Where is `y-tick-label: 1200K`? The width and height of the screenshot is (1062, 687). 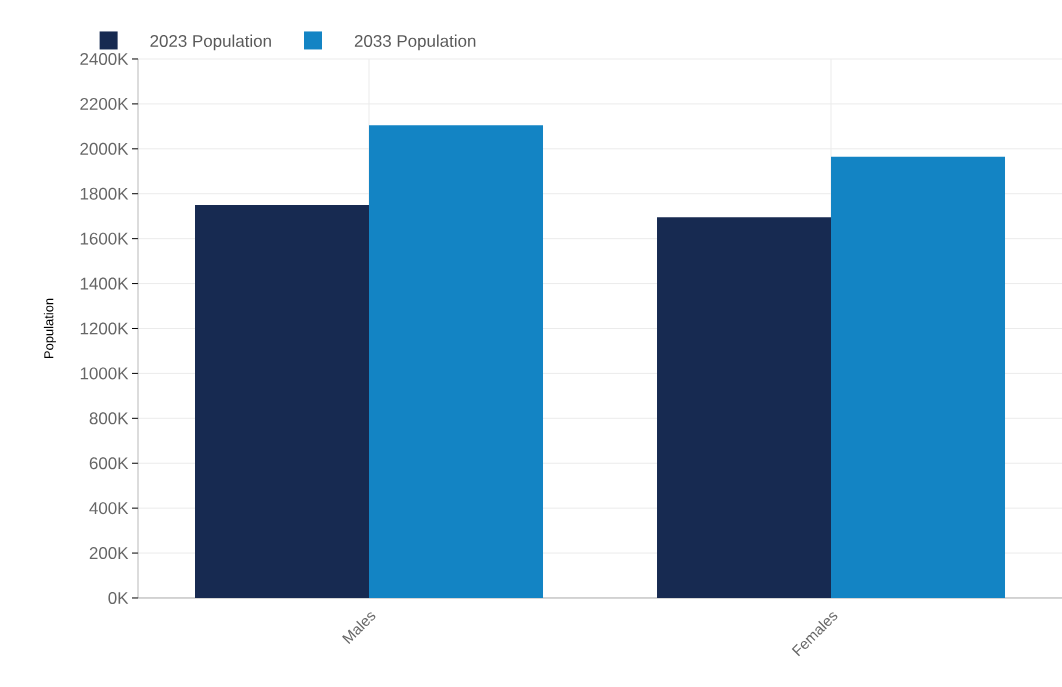
y-tick-label: 1200K is located at coordinates (104, 328).